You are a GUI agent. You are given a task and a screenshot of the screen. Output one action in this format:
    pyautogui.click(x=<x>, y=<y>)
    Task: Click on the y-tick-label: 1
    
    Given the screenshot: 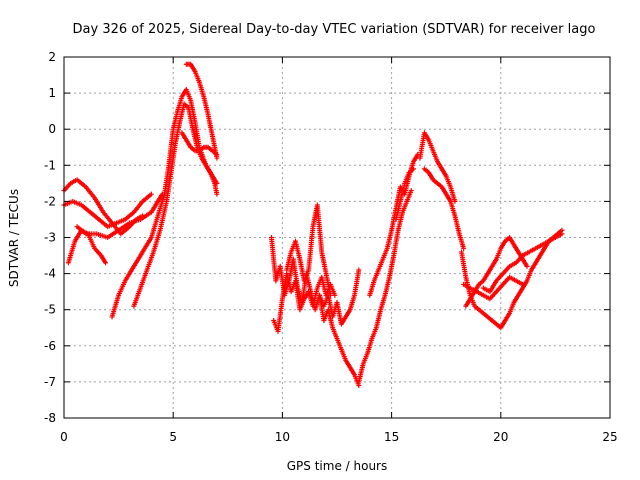 What is the action you would take?
    pyautogui.click(x=52, y=93)
    